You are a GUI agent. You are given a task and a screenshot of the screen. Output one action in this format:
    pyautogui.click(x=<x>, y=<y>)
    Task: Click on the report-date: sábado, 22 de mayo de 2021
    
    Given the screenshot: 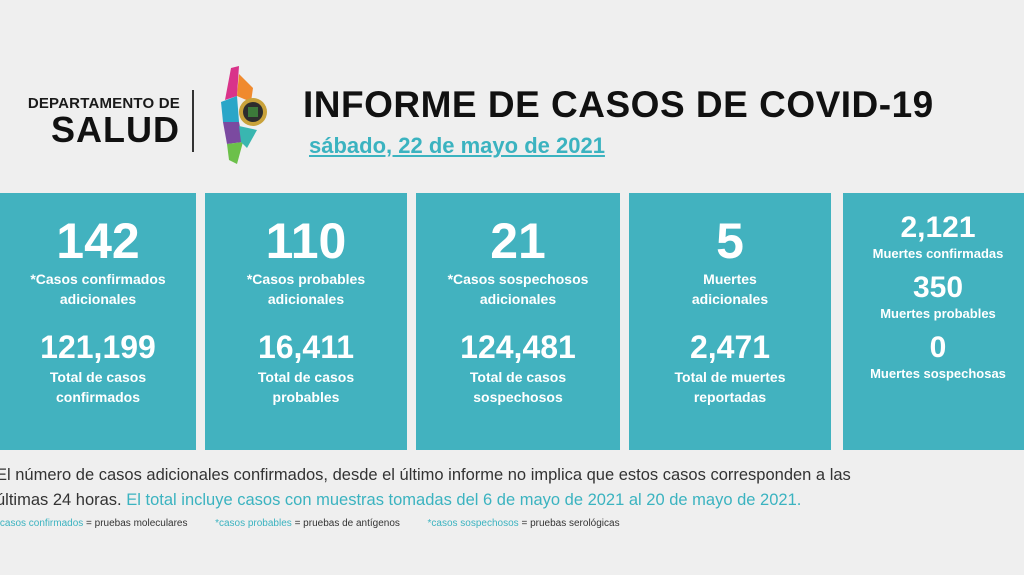 What is the action you would take?
    pyautogui.click(x=457, y=145)
    